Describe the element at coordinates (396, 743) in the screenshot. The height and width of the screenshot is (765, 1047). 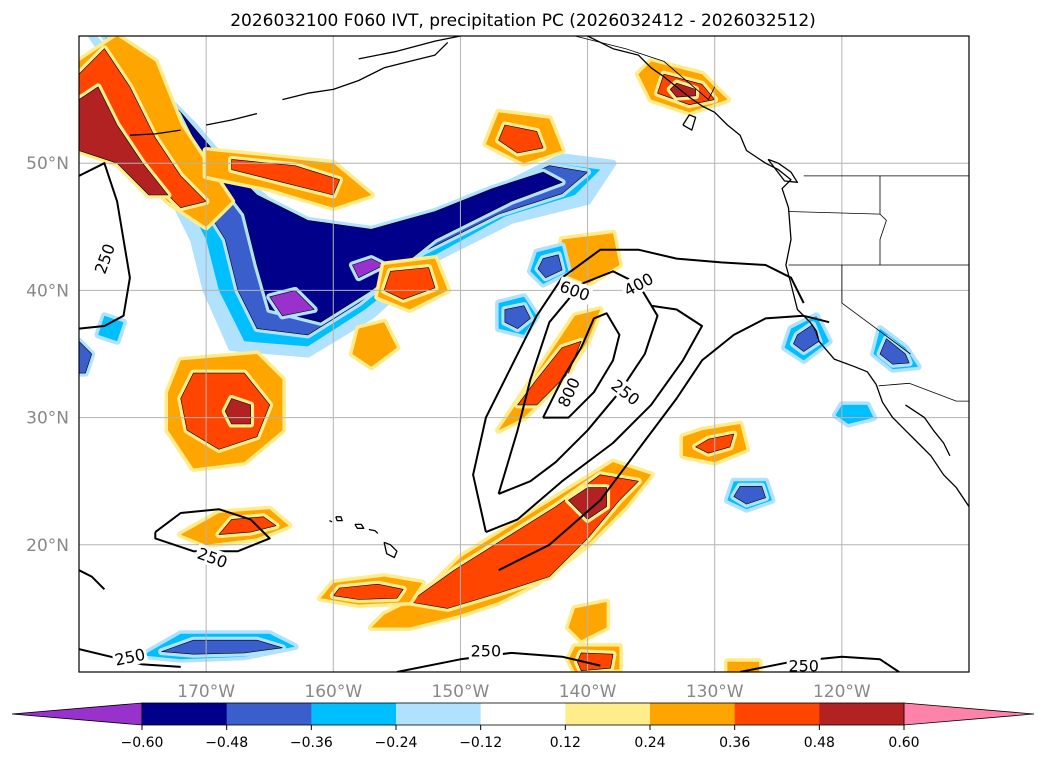
I see `colorbar-tick-label: −0.24` at that location.